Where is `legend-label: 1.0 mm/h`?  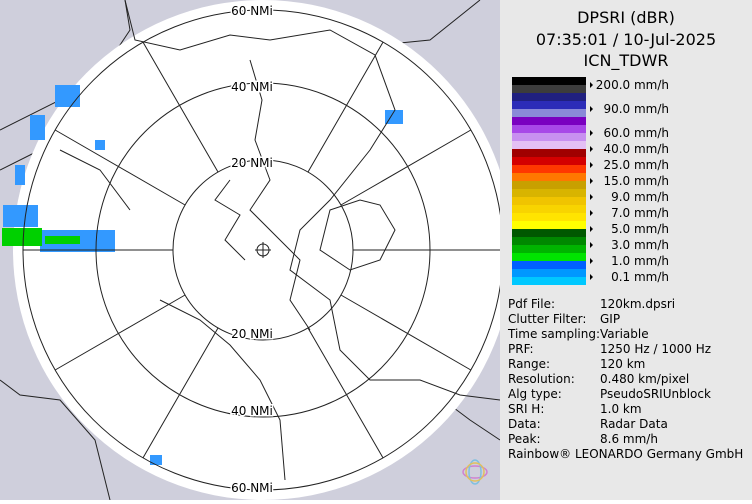
legend-label: 1.0 mm/h is located at coordinates (640, 261).